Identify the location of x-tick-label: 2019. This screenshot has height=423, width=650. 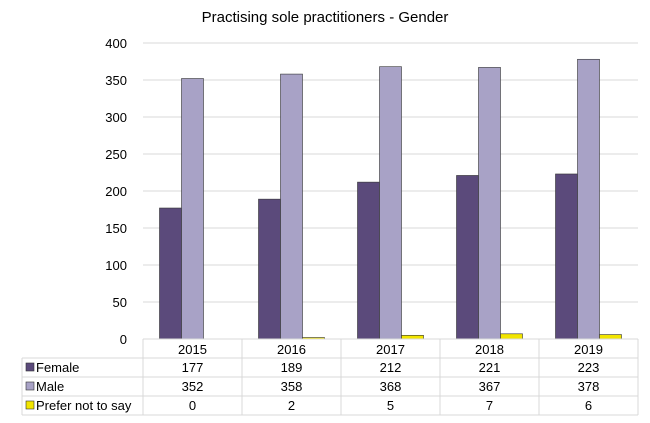
(588, 349).